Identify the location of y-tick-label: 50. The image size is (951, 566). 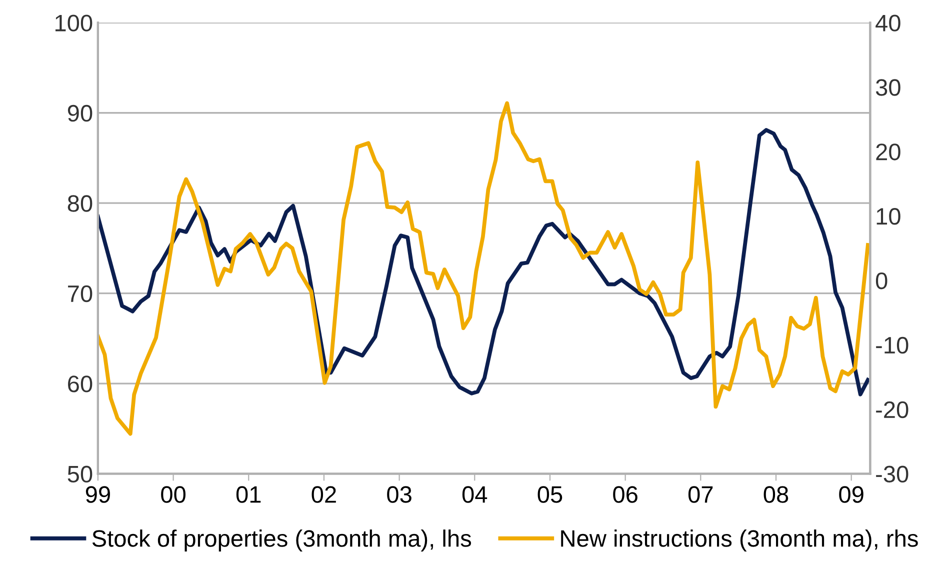
(80, 474).